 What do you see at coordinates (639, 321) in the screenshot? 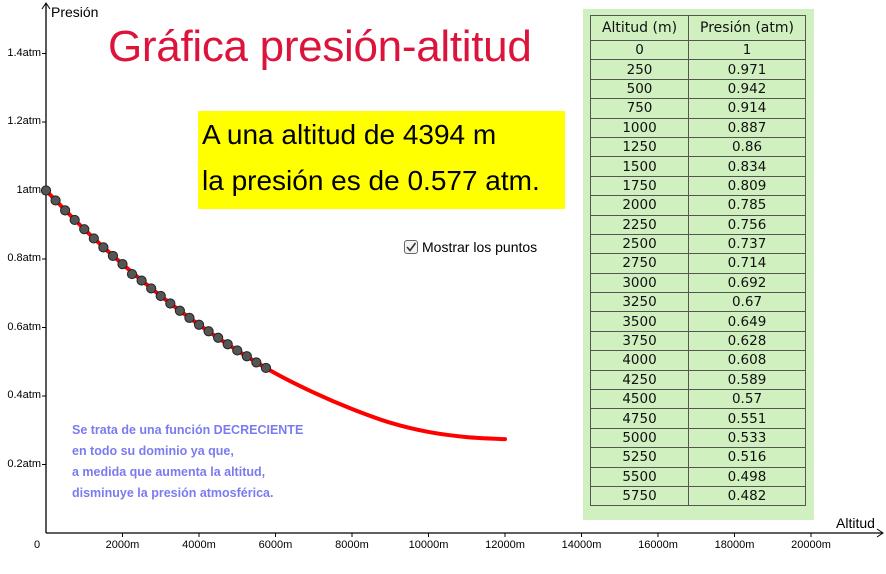
I see `cell-altitude: 3500` at bounding box center [639, 321].